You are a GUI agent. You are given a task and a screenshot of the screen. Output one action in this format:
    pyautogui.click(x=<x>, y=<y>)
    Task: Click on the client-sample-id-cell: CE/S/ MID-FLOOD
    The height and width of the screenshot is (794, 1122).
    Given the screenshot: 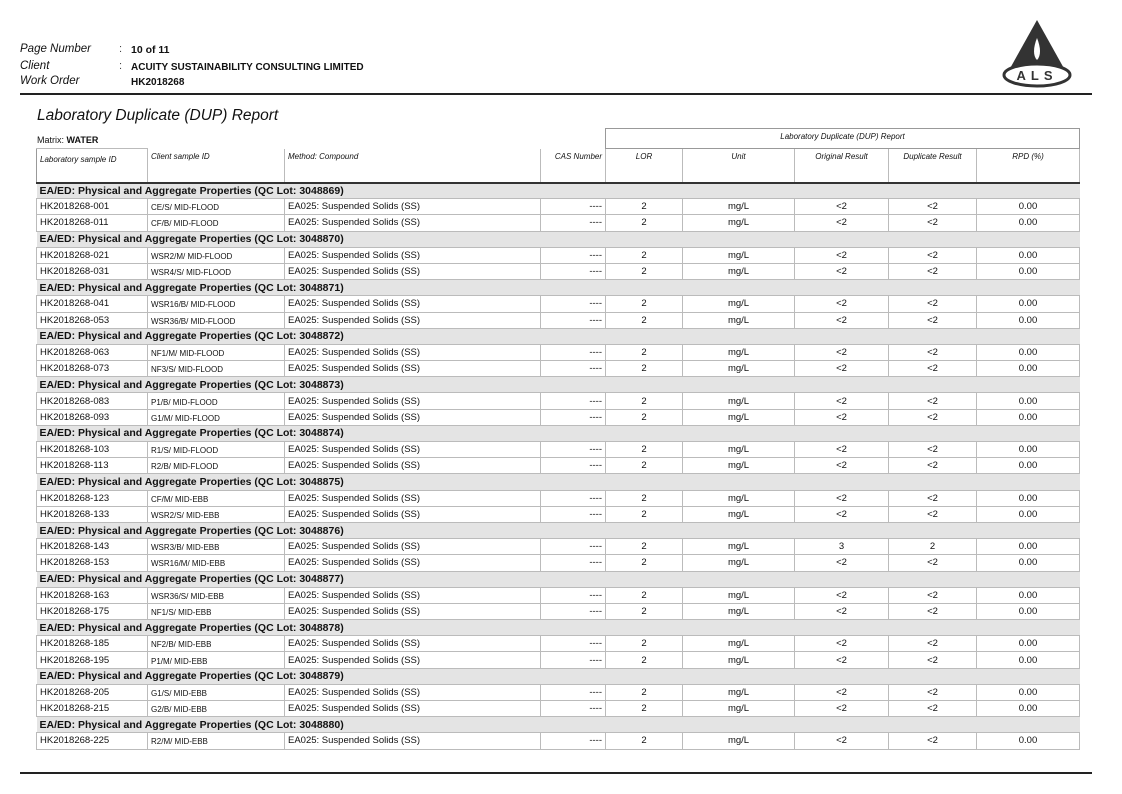 What is the action you would take?
    pyautogui.click(x=216, y=207)
    